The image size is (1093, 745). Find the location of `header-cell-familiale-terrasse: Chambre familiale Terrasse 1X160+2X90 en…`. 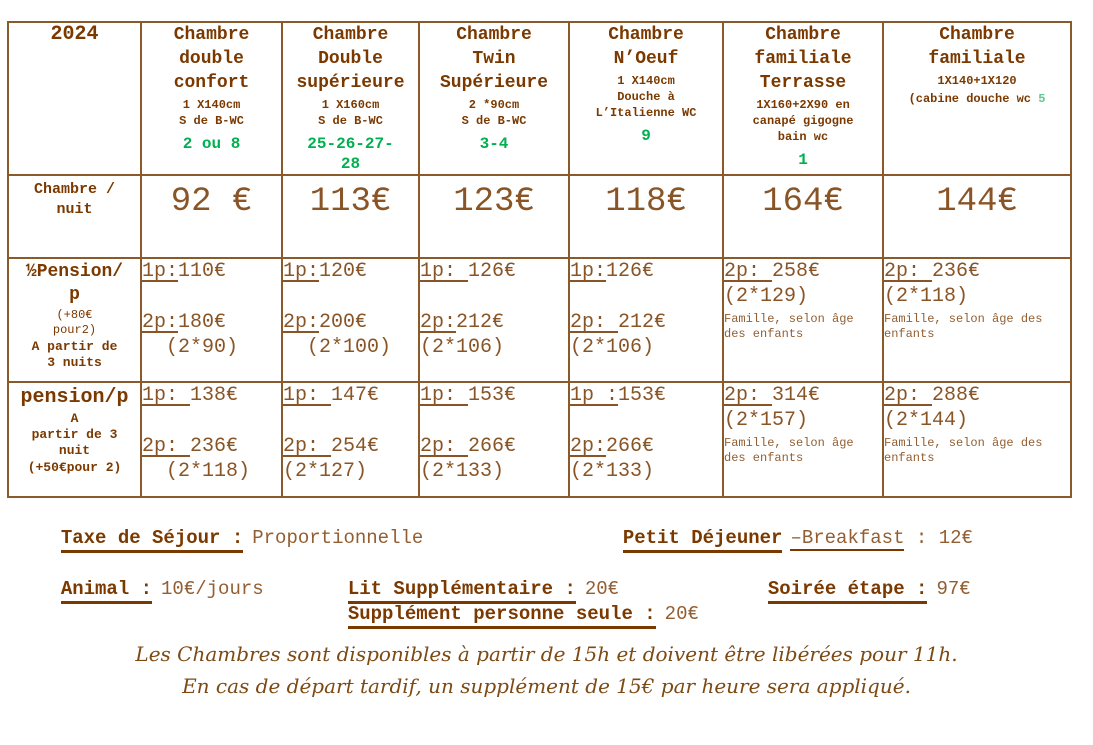

header-cell-familiale-terrasse: Chambre familiale Terrasse 1X160+2X90 en… is located at coordinates (803, 98).